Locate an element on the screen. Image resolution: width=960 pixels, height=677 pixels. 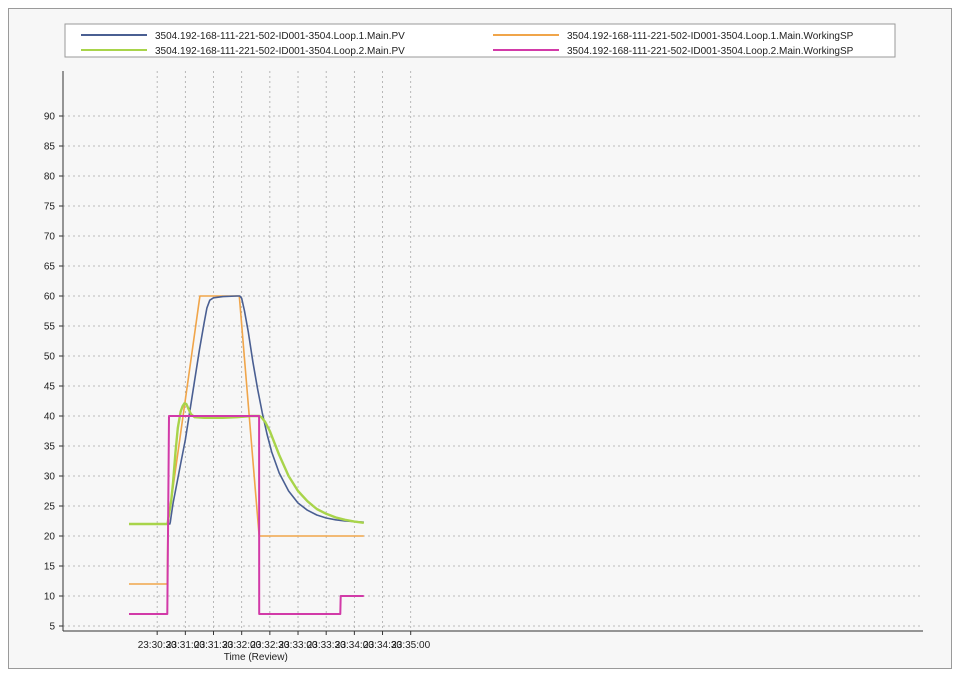
x-tick-label: 23:33:00 is located at coordinates (298, 645).